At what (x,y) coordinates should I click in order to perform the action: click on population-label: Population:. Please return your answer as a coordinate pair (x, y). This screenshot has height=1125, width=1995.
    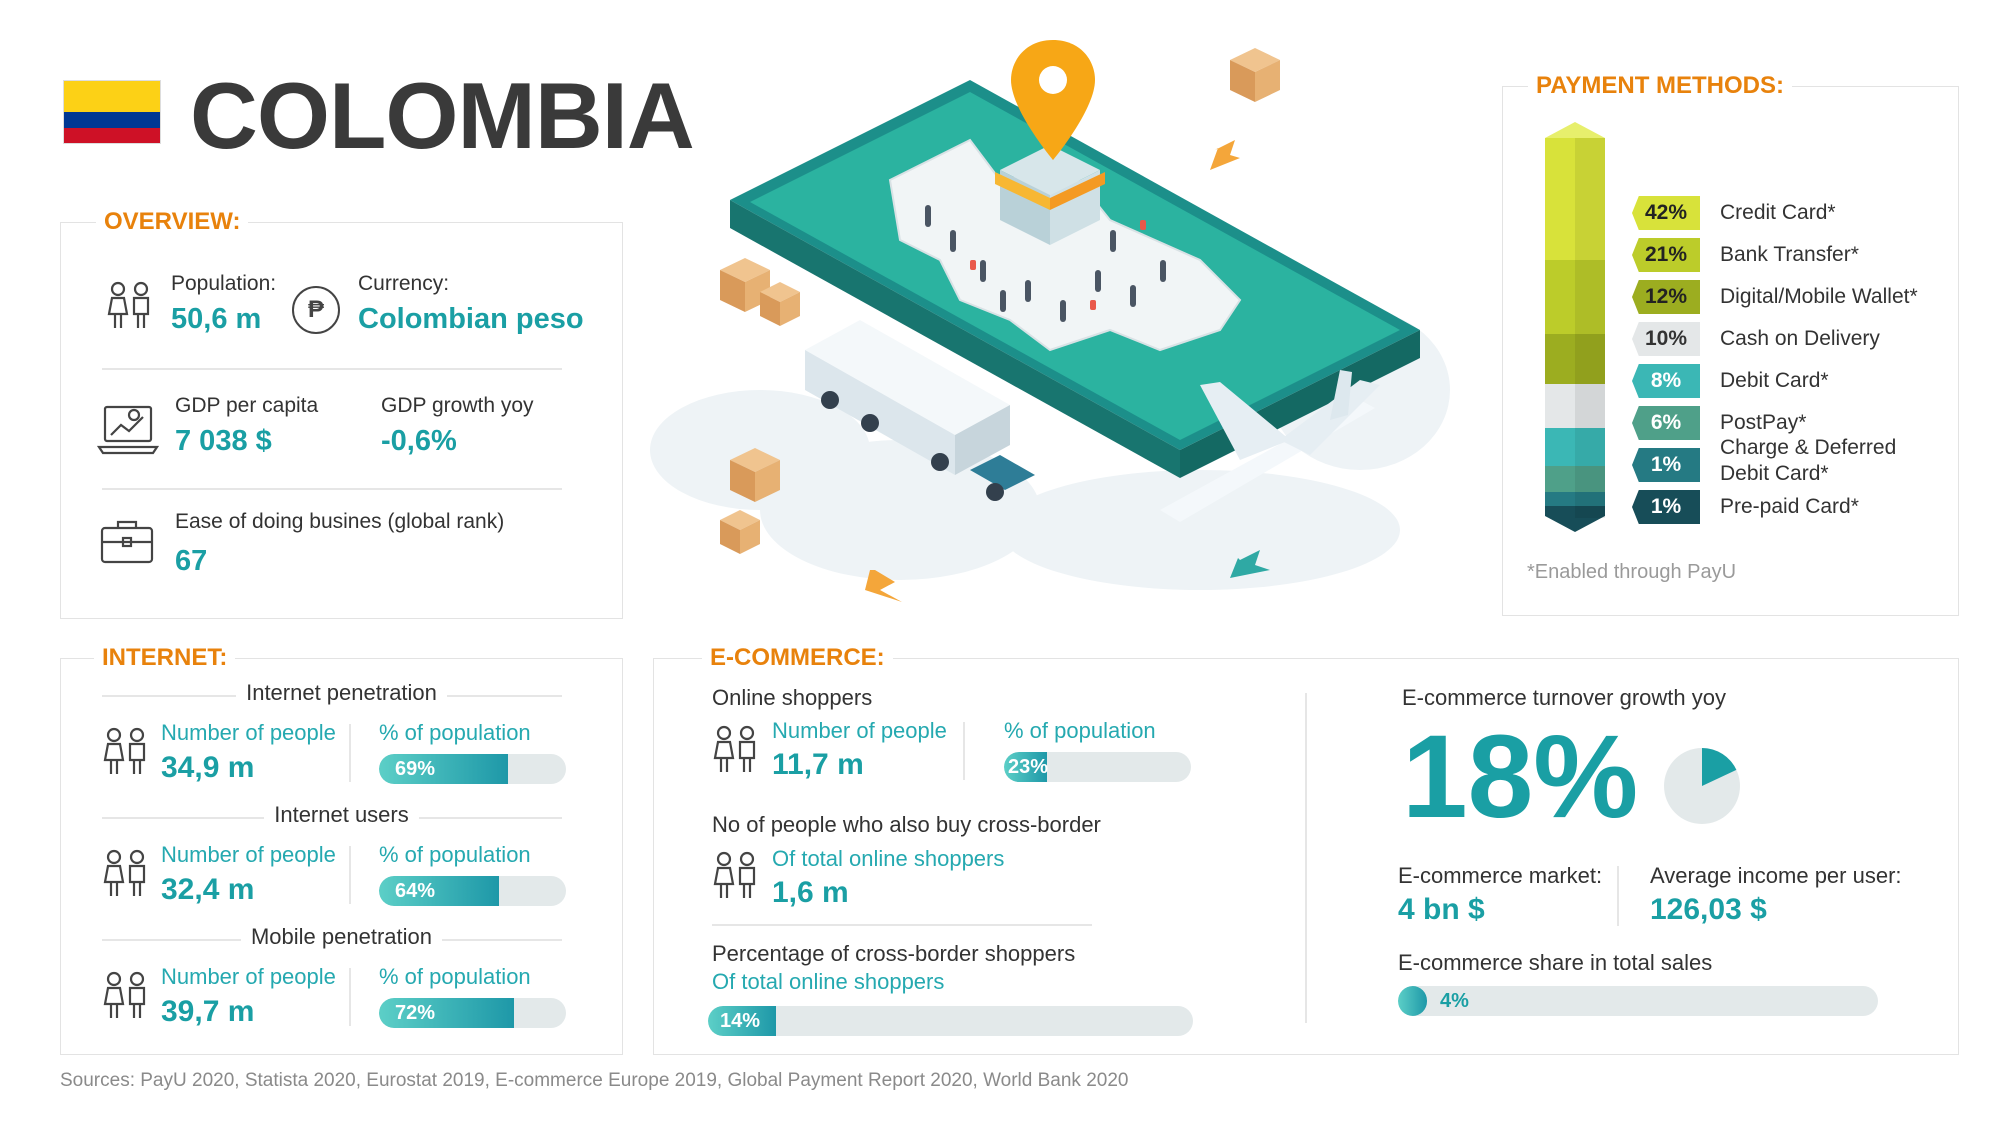
    Looking at the image, I should click on (224, 283).